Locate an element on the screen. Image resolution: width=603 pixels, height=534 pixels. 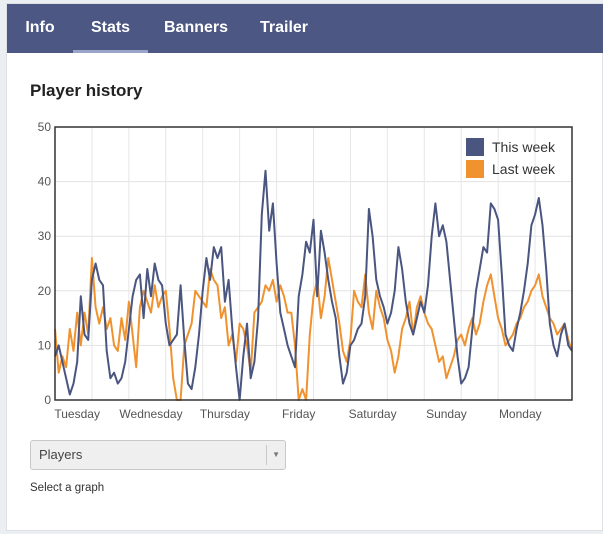
select-divider is located at coordinates (266, 455).